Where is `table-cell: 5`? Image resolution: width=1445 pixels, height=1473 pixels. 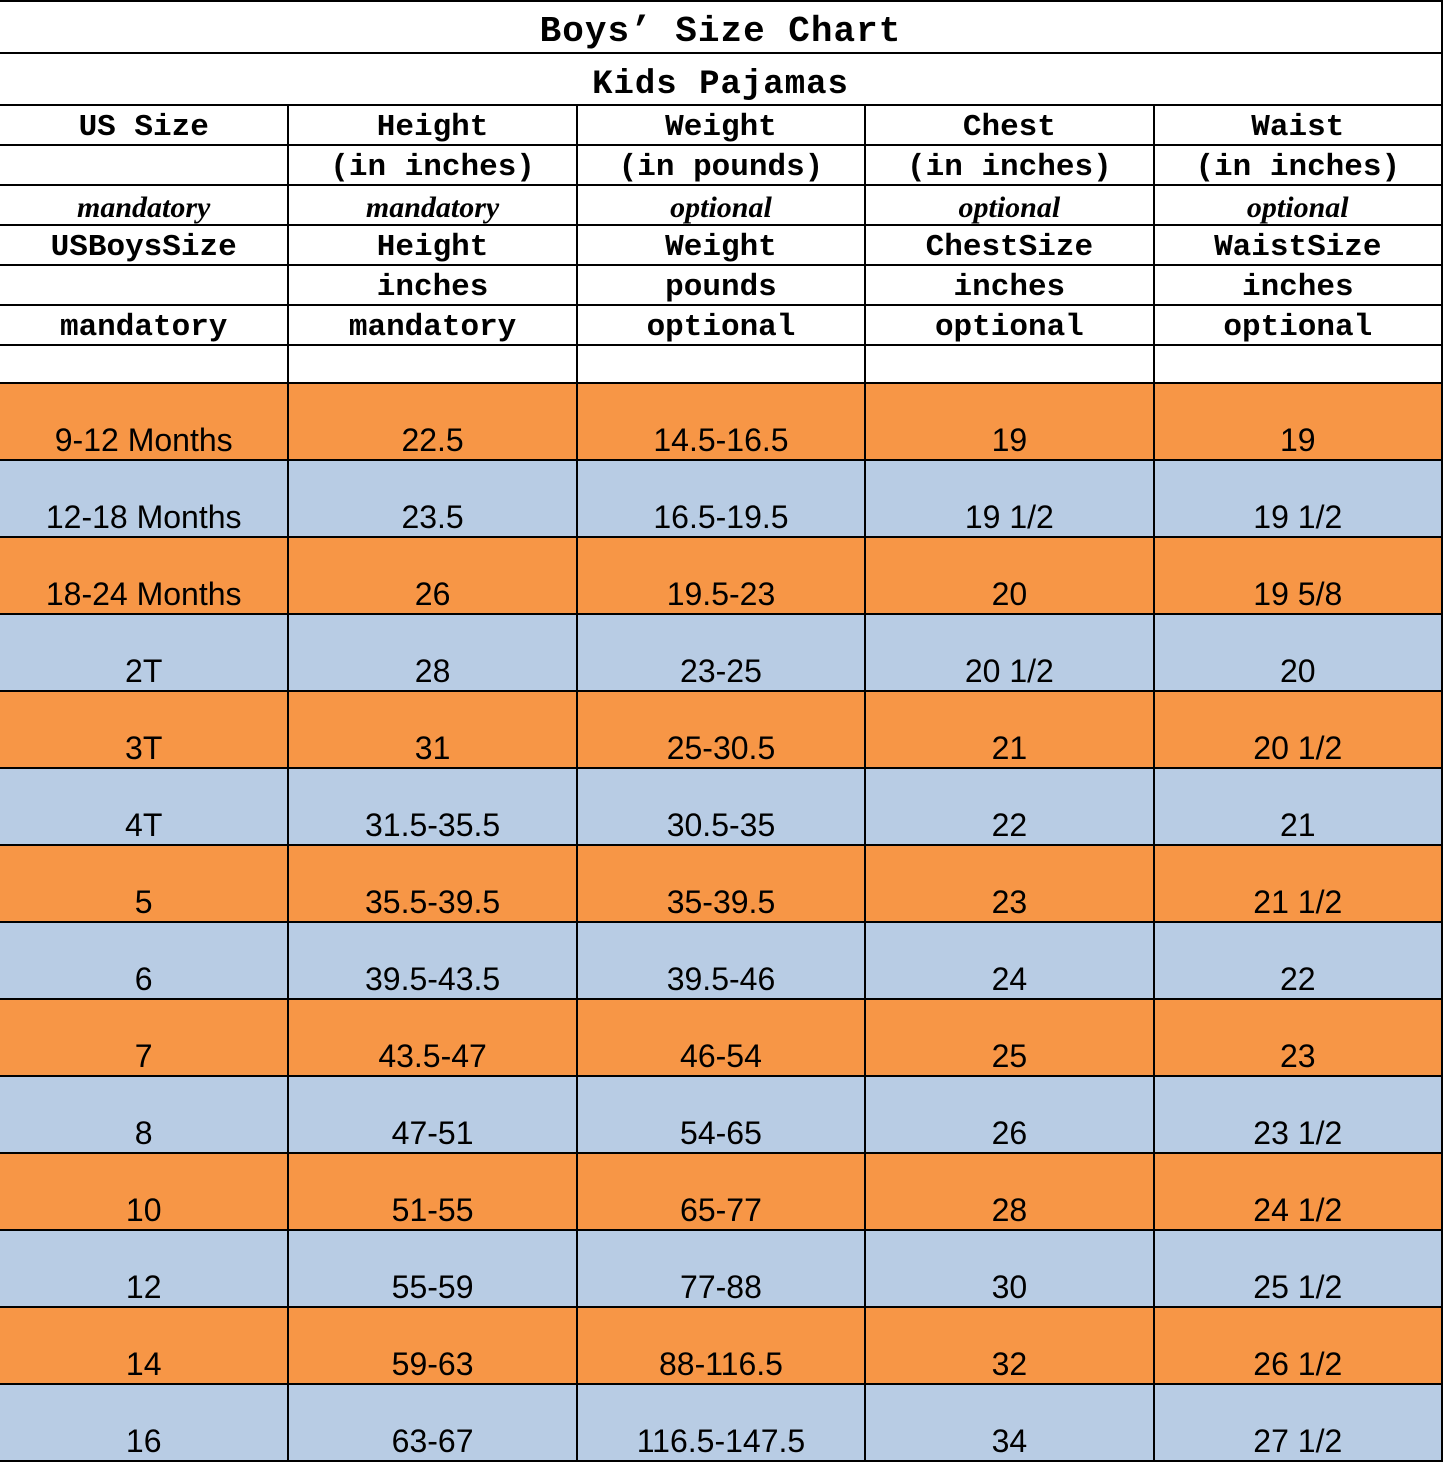
table-cell: 5 is located at coordinates (145, 883).